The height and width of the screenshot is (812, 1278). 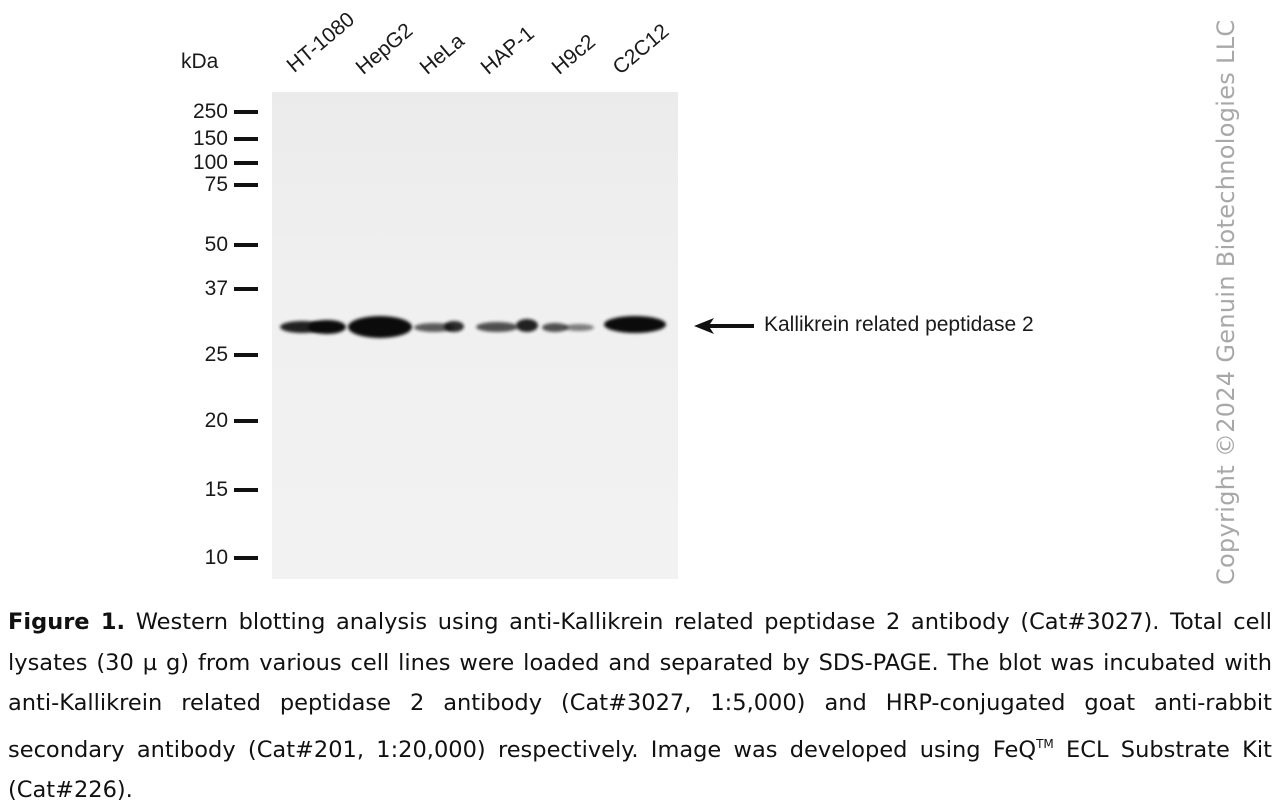 What do you see at coordinates (507, 50) in the screenshot?
I see `lane-label-hap1: HAP-1` at bounding box center [507, 50].